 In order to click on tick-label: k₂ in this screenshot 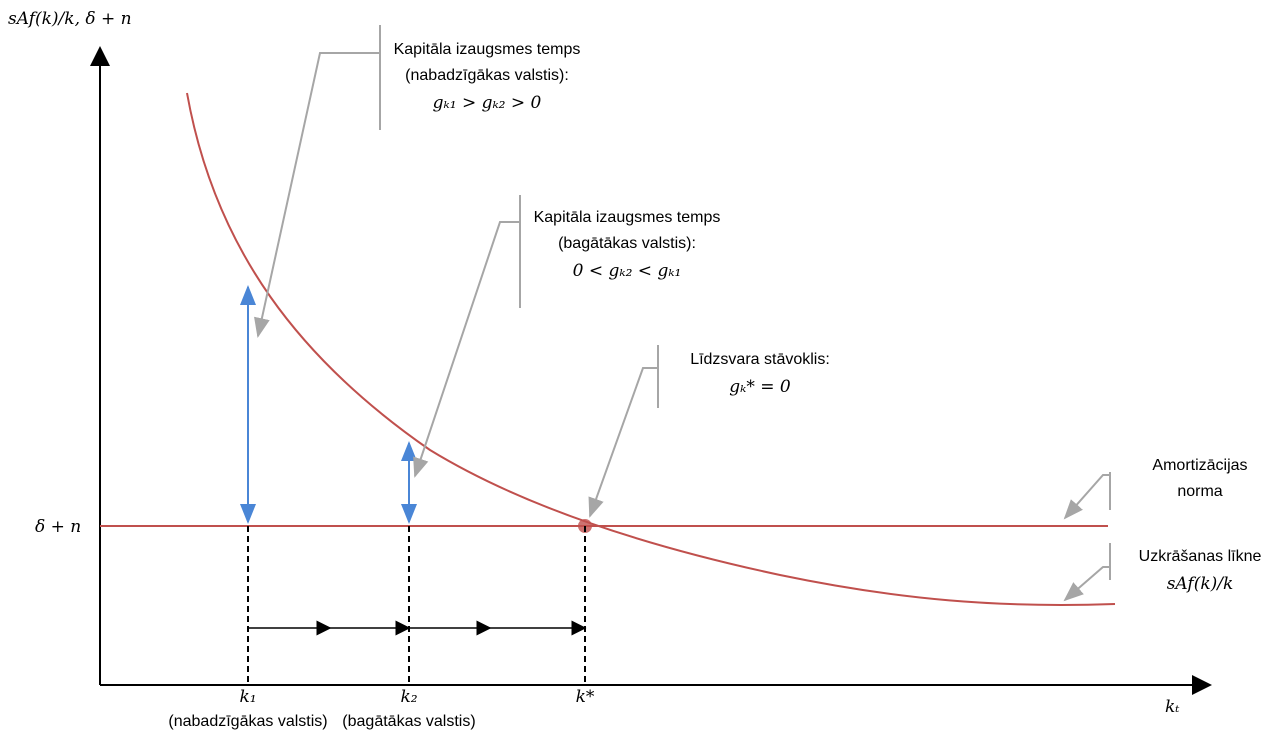, I will do `click(408, 697)`.